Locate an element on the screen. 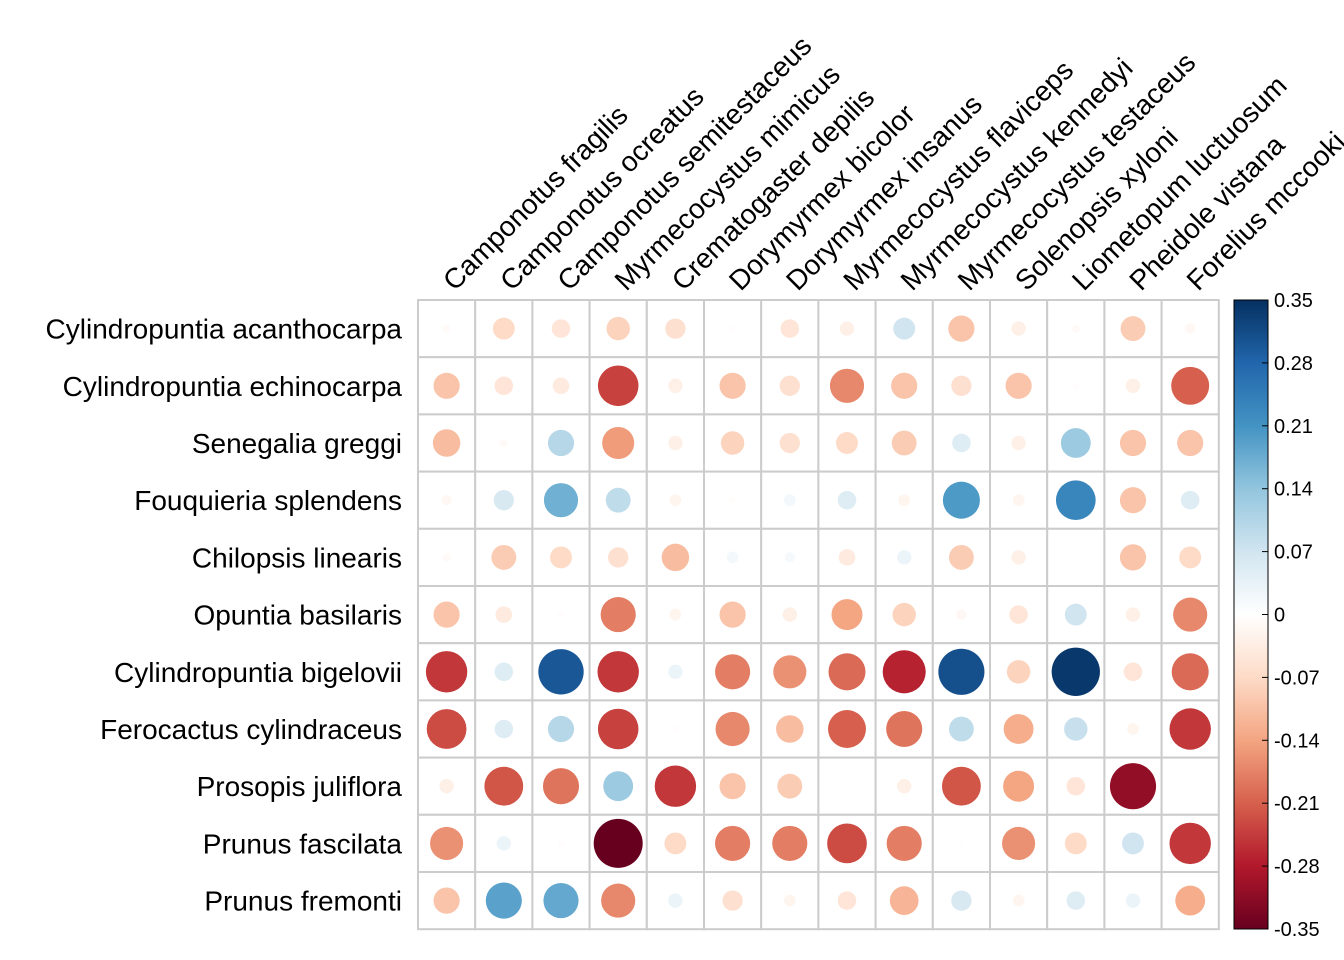 This screenshot has width=1344, height=960. legend-tick-label: -0.28 is located at coordinates (1297, 867).